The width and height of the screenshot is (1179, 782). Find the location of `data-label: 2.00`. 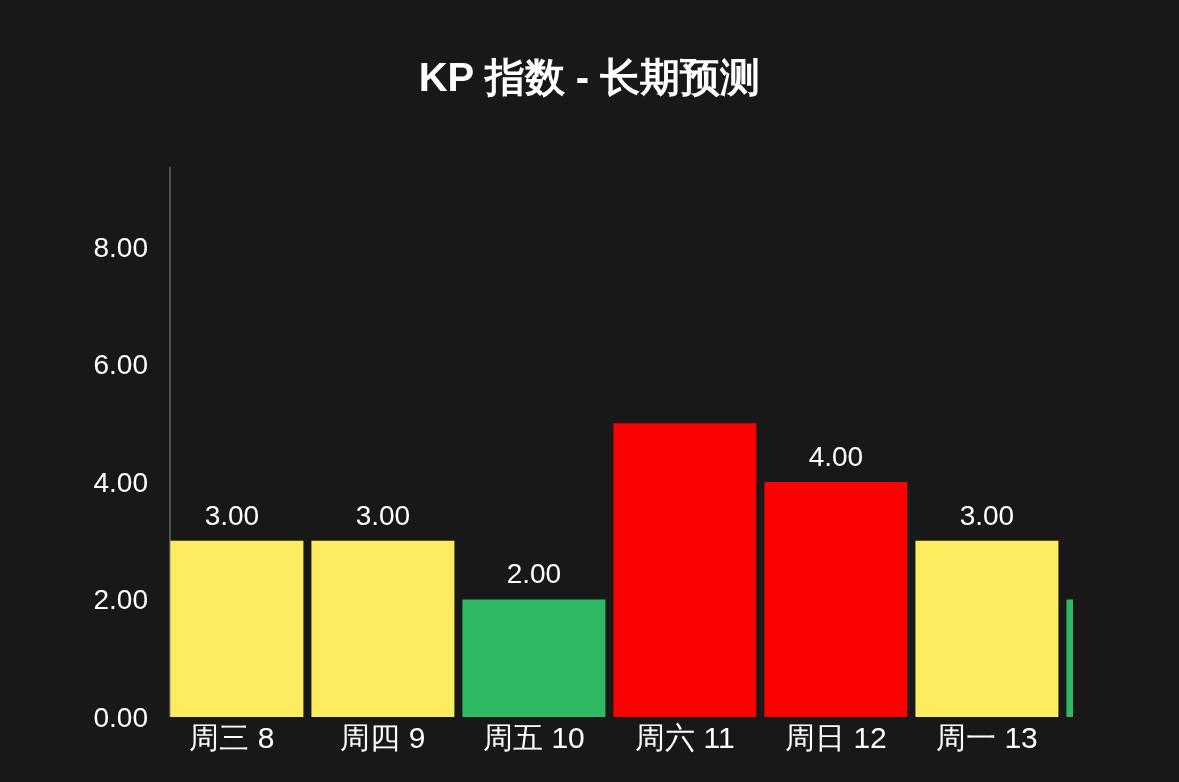

data-label: 2.00 is located at coordinates (534, 574).